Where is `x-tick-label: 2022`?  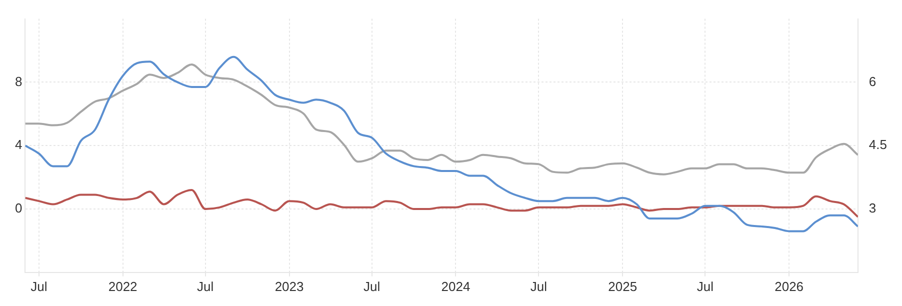 x-tick-label: 2022 is located at coordinates (123, 286).